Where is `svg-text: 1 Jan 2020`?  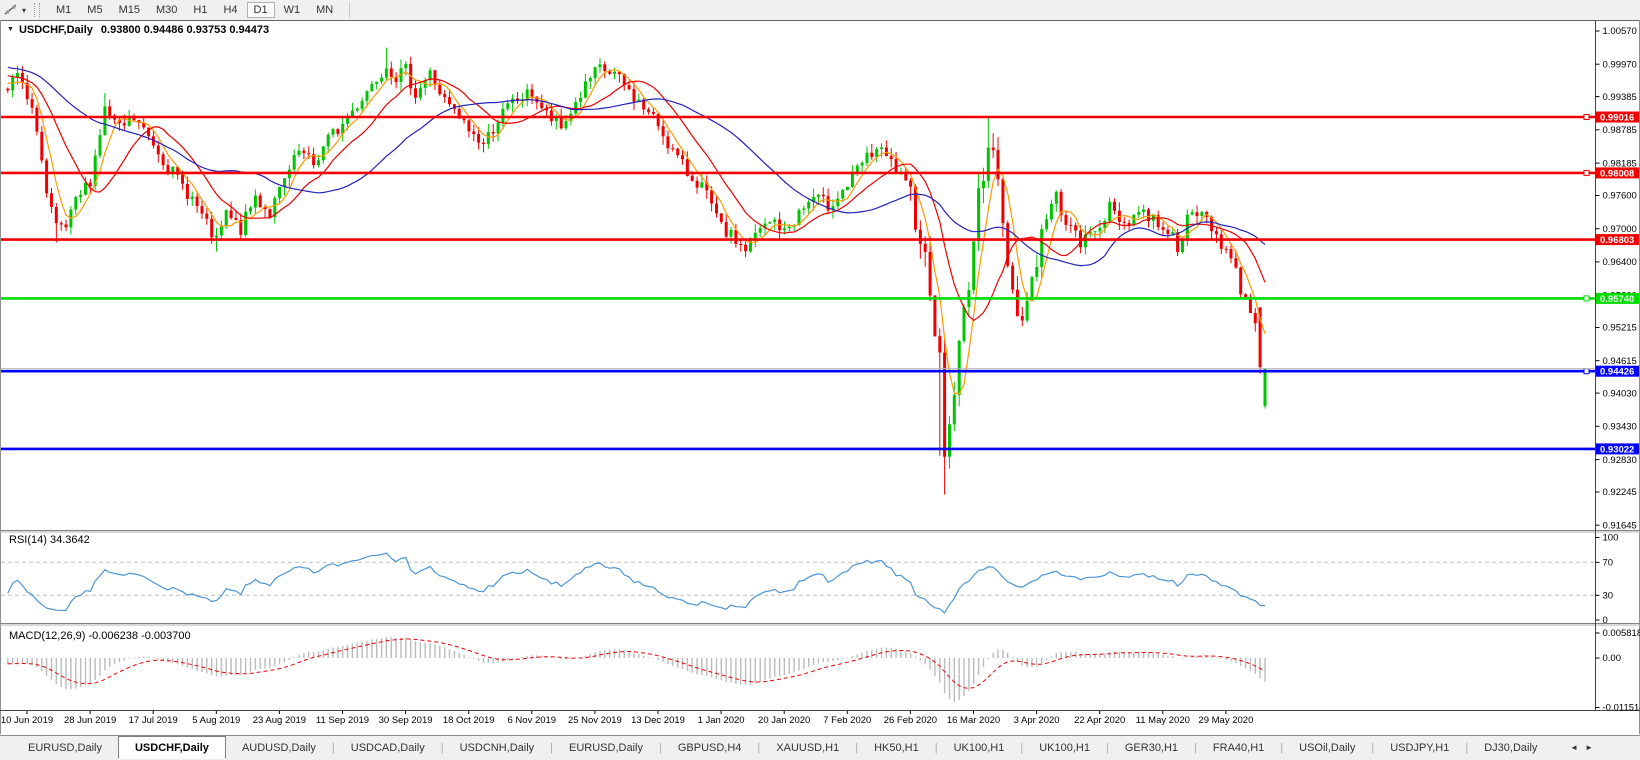 svg-text: 1 Jan 2020 is located at coordinates (721, 720).